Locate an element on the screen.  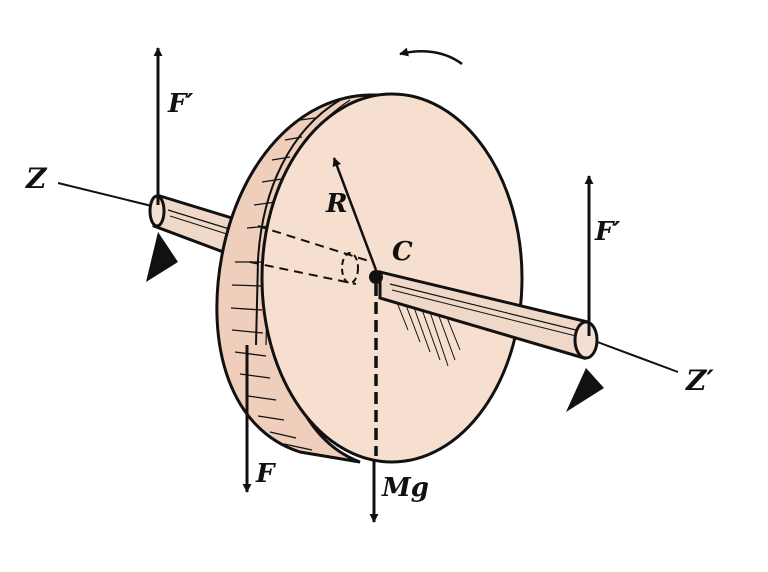
label-r: R is located at coordinates (336, 204).